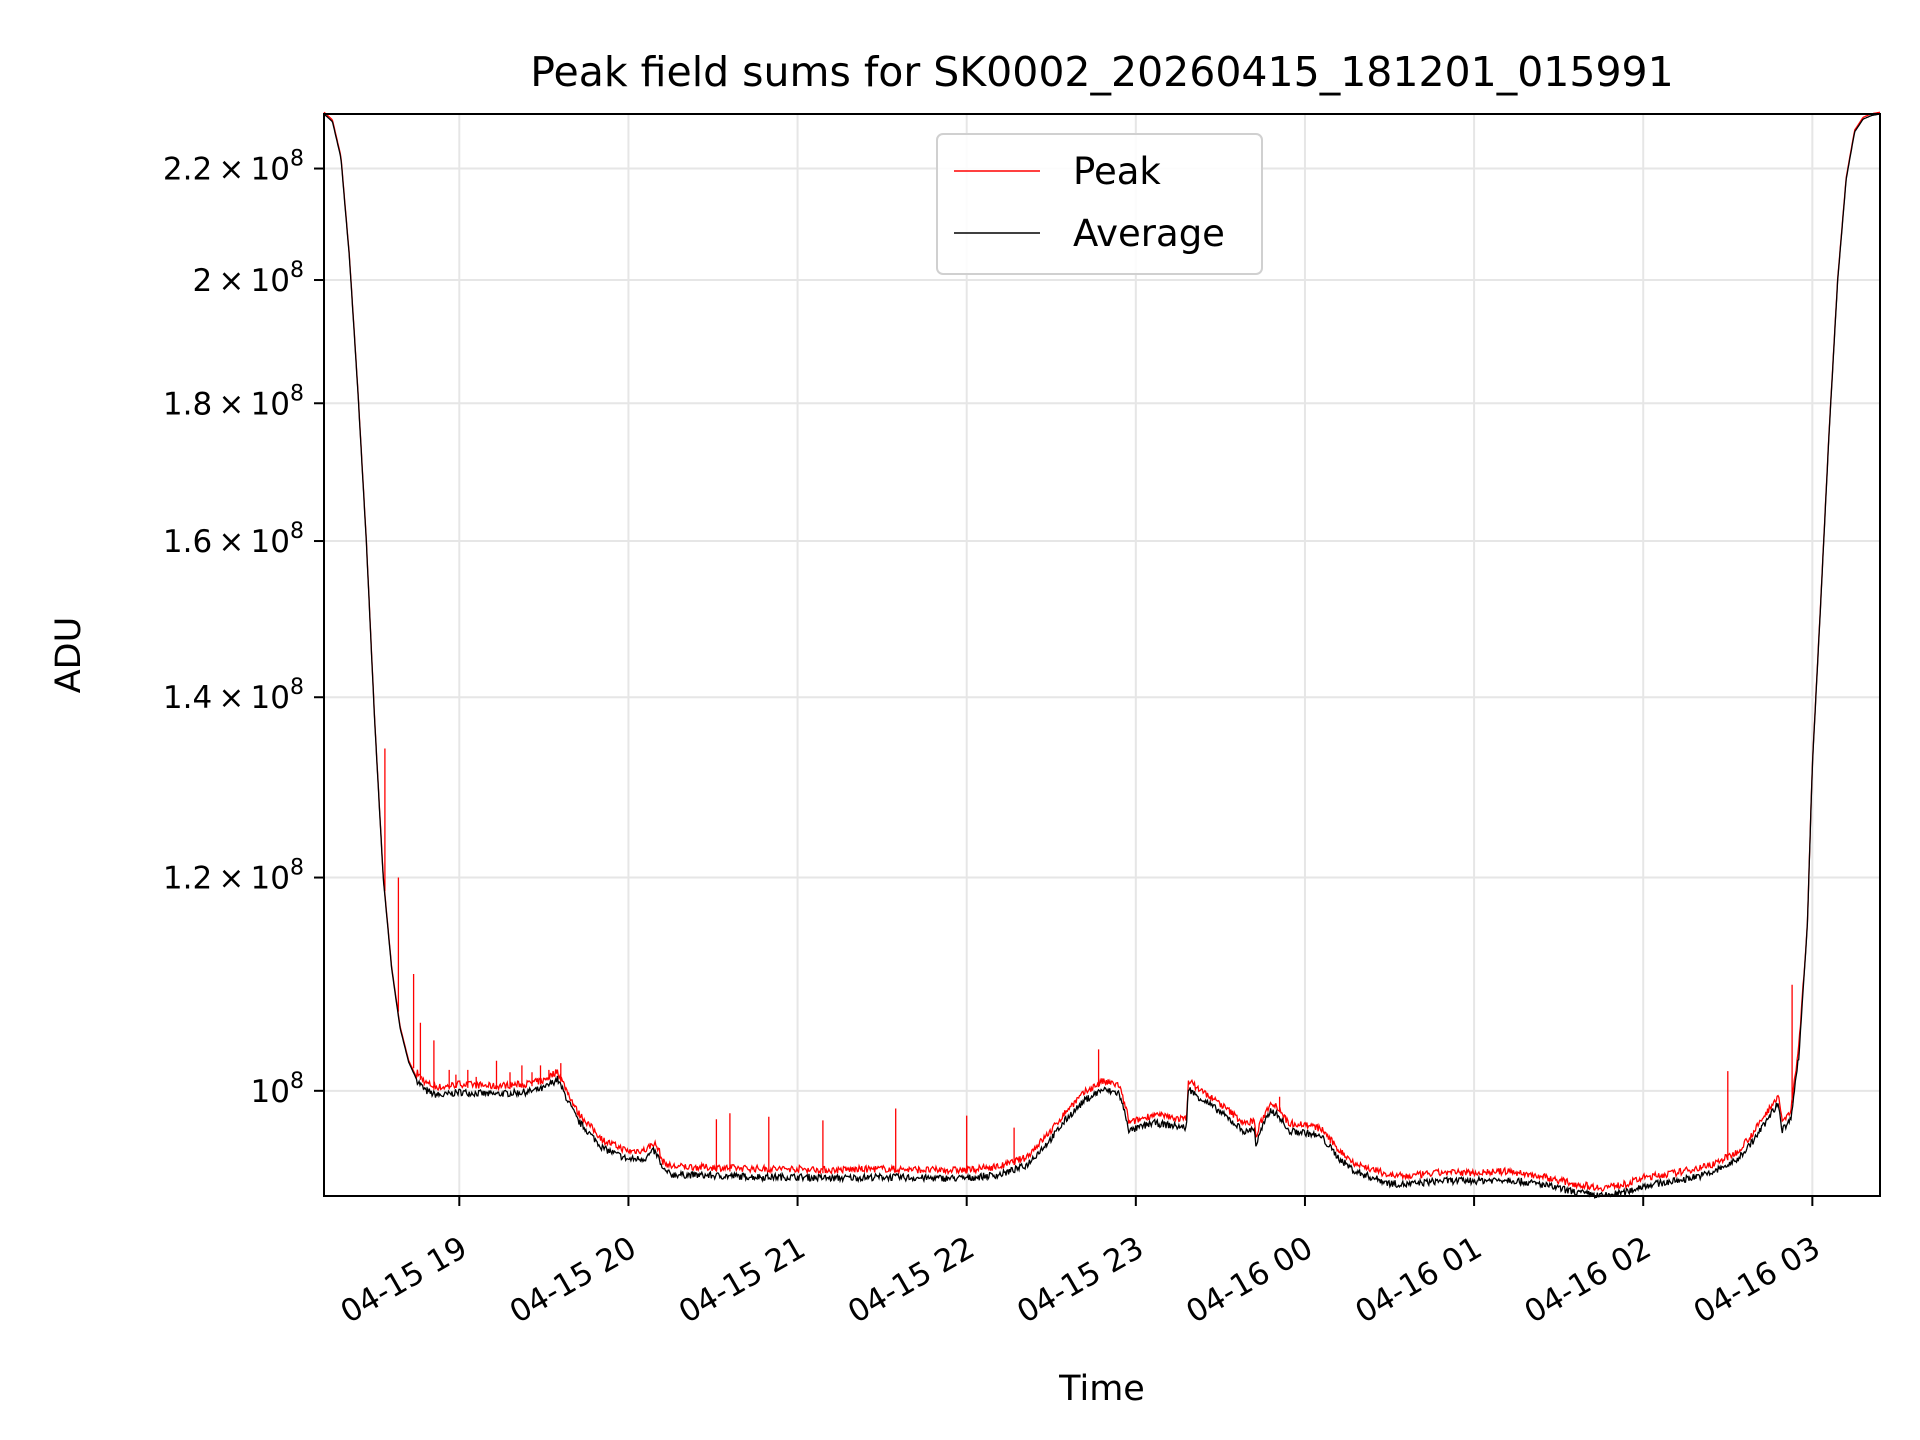  I want to click on x-tick-label: 04-16 00, so click(1249, 1280).